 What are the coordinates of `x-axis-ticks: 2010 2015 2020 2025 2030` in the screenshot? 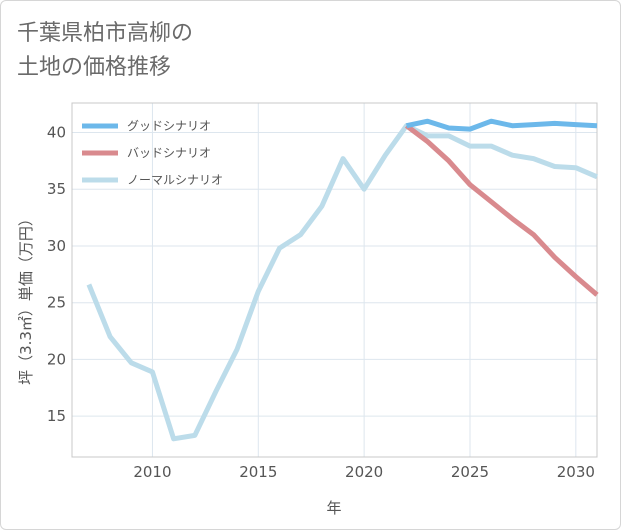 It's located at (364, 472).